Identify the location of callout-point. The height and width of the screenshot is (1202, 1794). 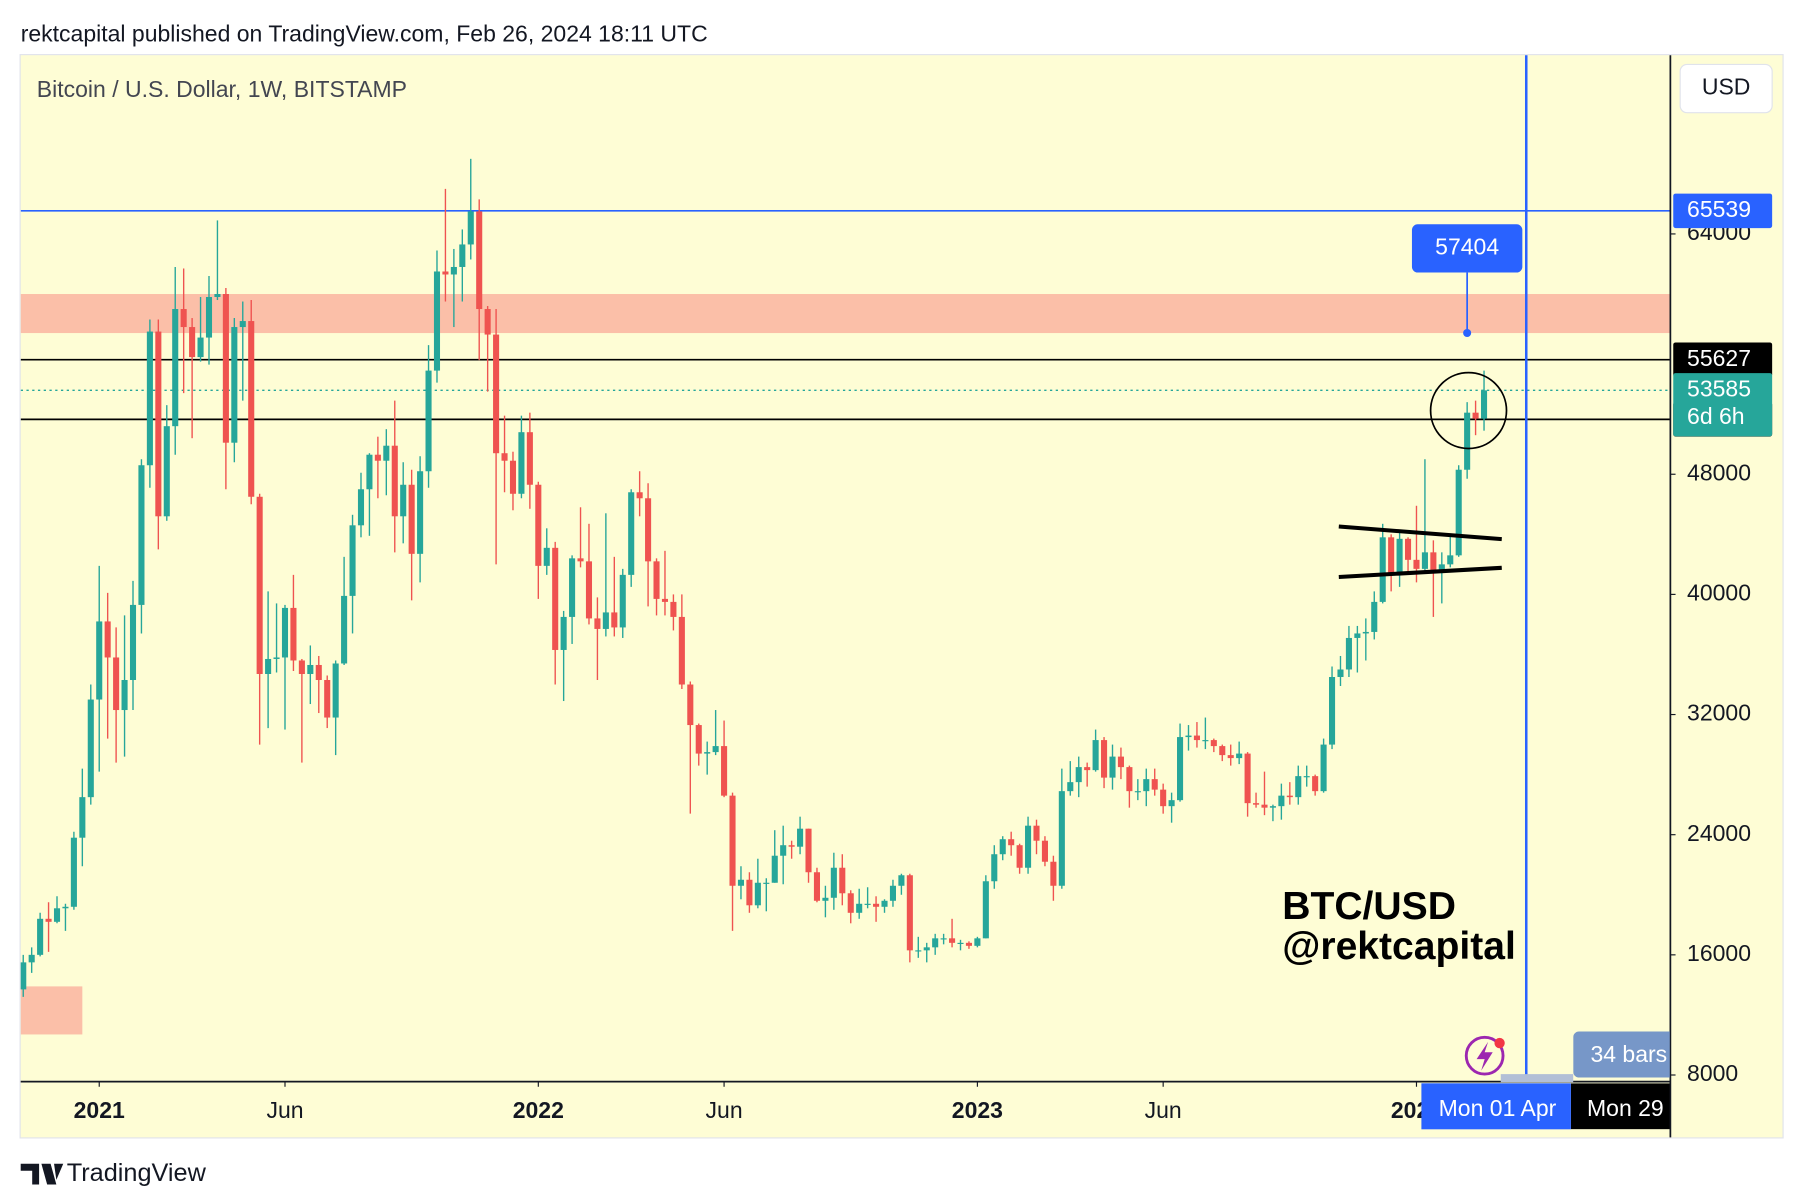
(1467, 333).